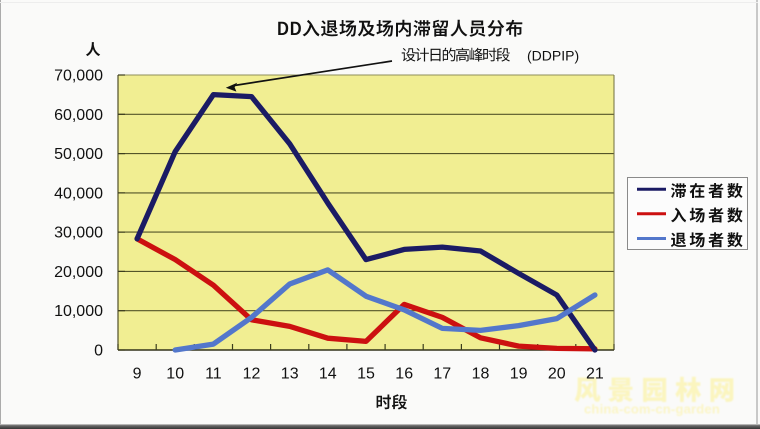 The width and height of the screenshot is (760, 429). What do you see at coordinates (553, 55) in the screenshot?
I see `svg-text: (DDPIP)` at bounding box center [553, 55].